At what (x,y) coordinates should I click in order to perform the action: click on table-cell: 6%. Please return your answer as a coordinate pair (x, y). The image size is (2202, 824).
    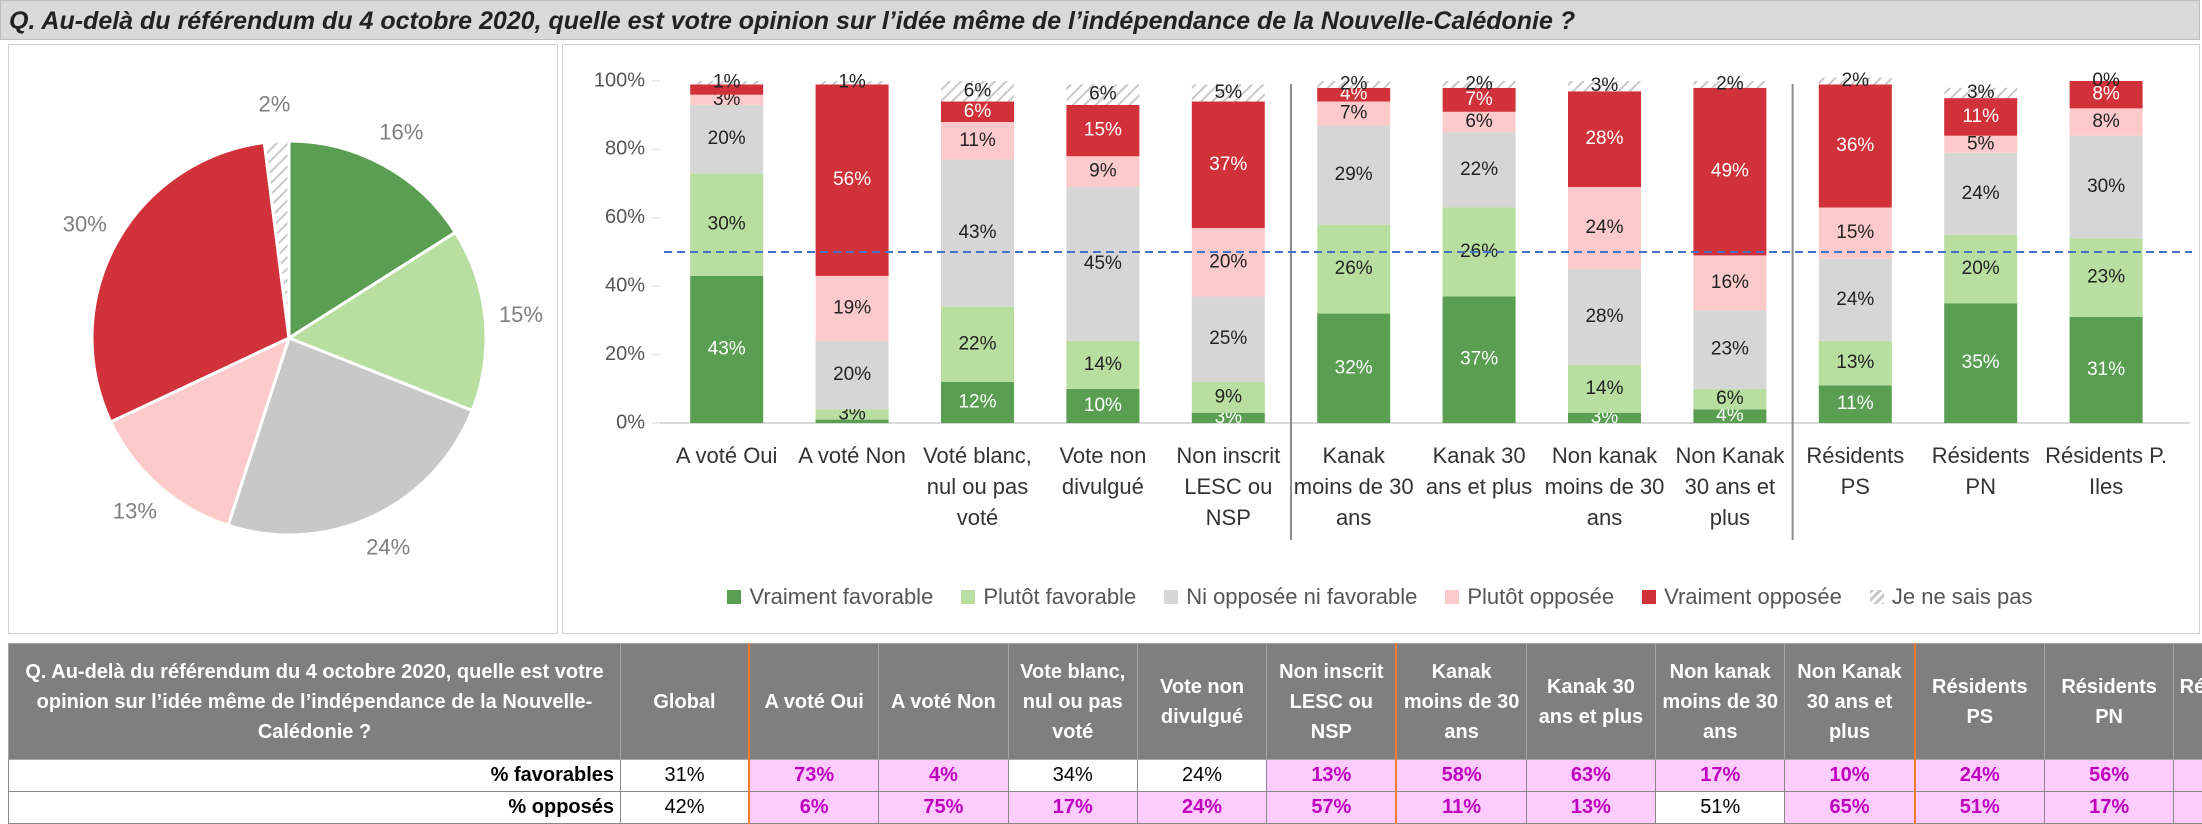
    Looking at the image, I should click on (814, 808).